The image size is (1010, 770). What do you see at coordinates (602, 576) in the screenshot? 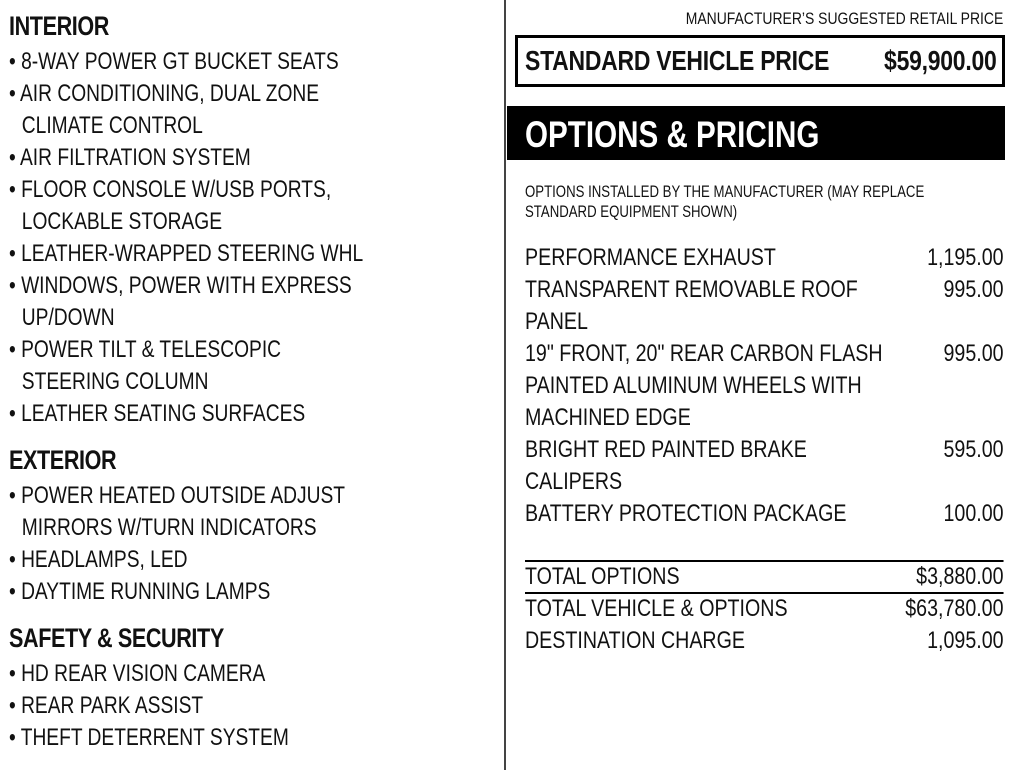
I see `total-label: TOTAL OPTIONS` at bounding box center [602, 576].